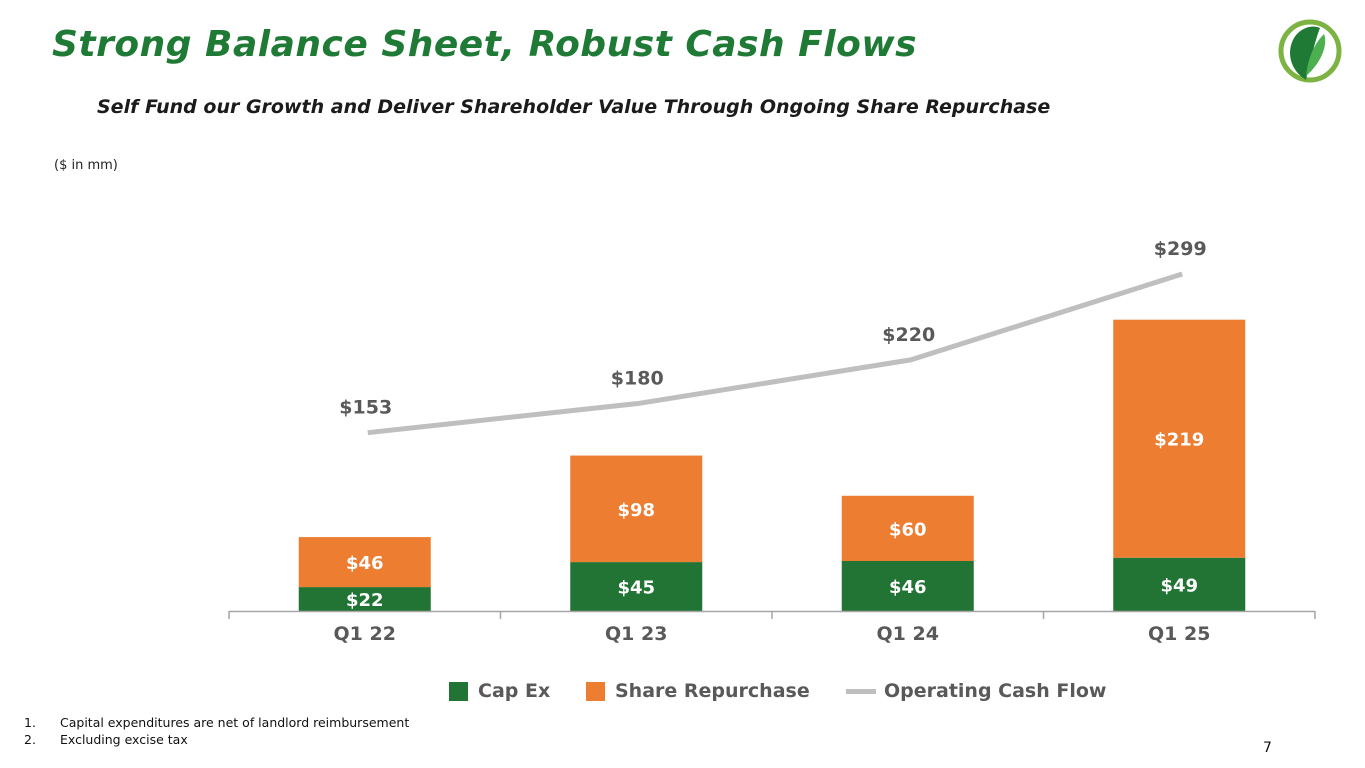  I want to click on line-operating-cash-flow, so click(775, 353).